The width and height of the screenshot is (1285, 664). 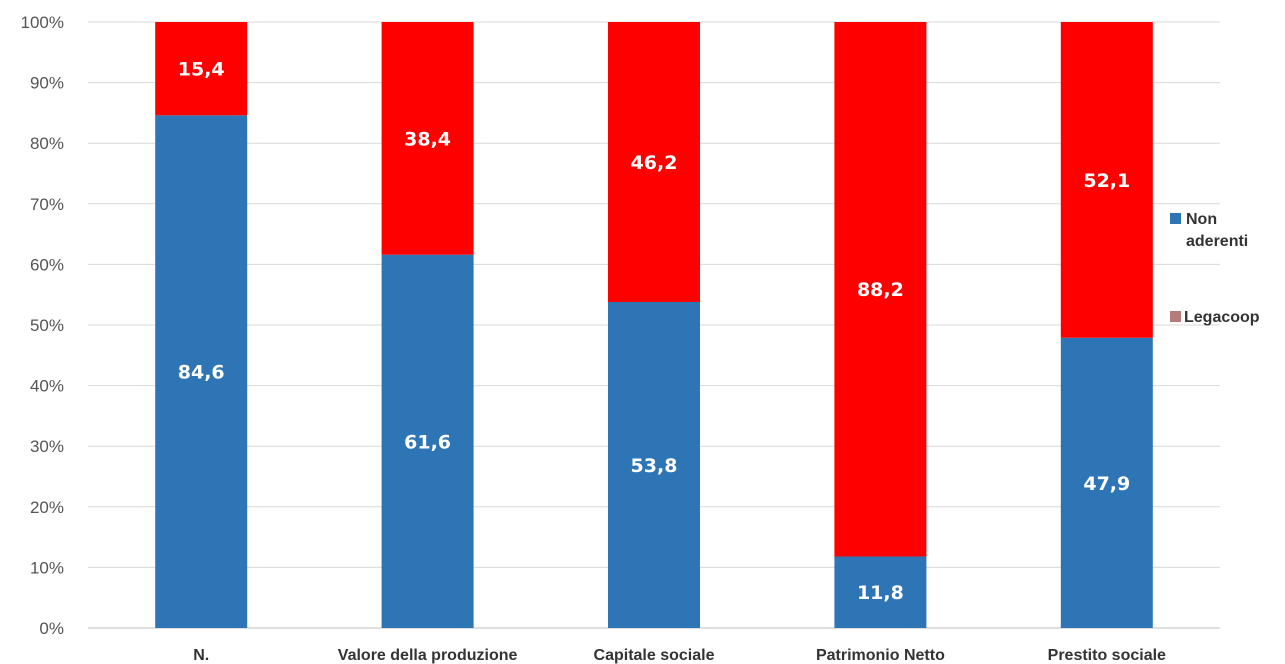 What do you see at coordinates (1217, 230) in the screenshot?
I see `legend-label: Non aderenti` at bounding box center [1217, 230].